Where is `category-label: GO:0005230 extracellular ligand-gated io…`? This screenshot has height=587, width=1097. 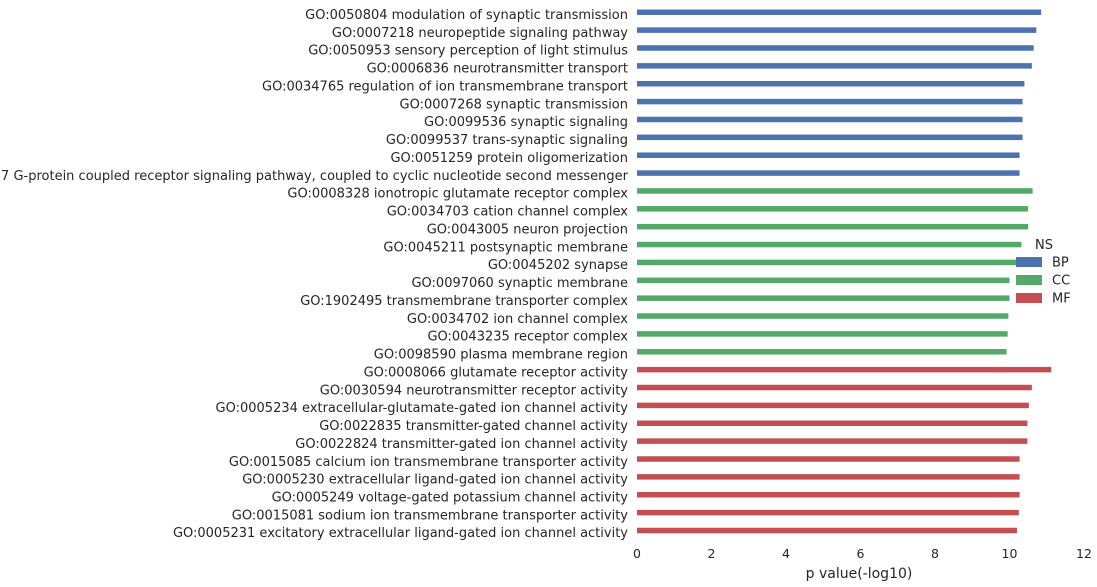
category-label: GO:0005230 extracellular ligand-gated io… is located at coordinates (435, 480).